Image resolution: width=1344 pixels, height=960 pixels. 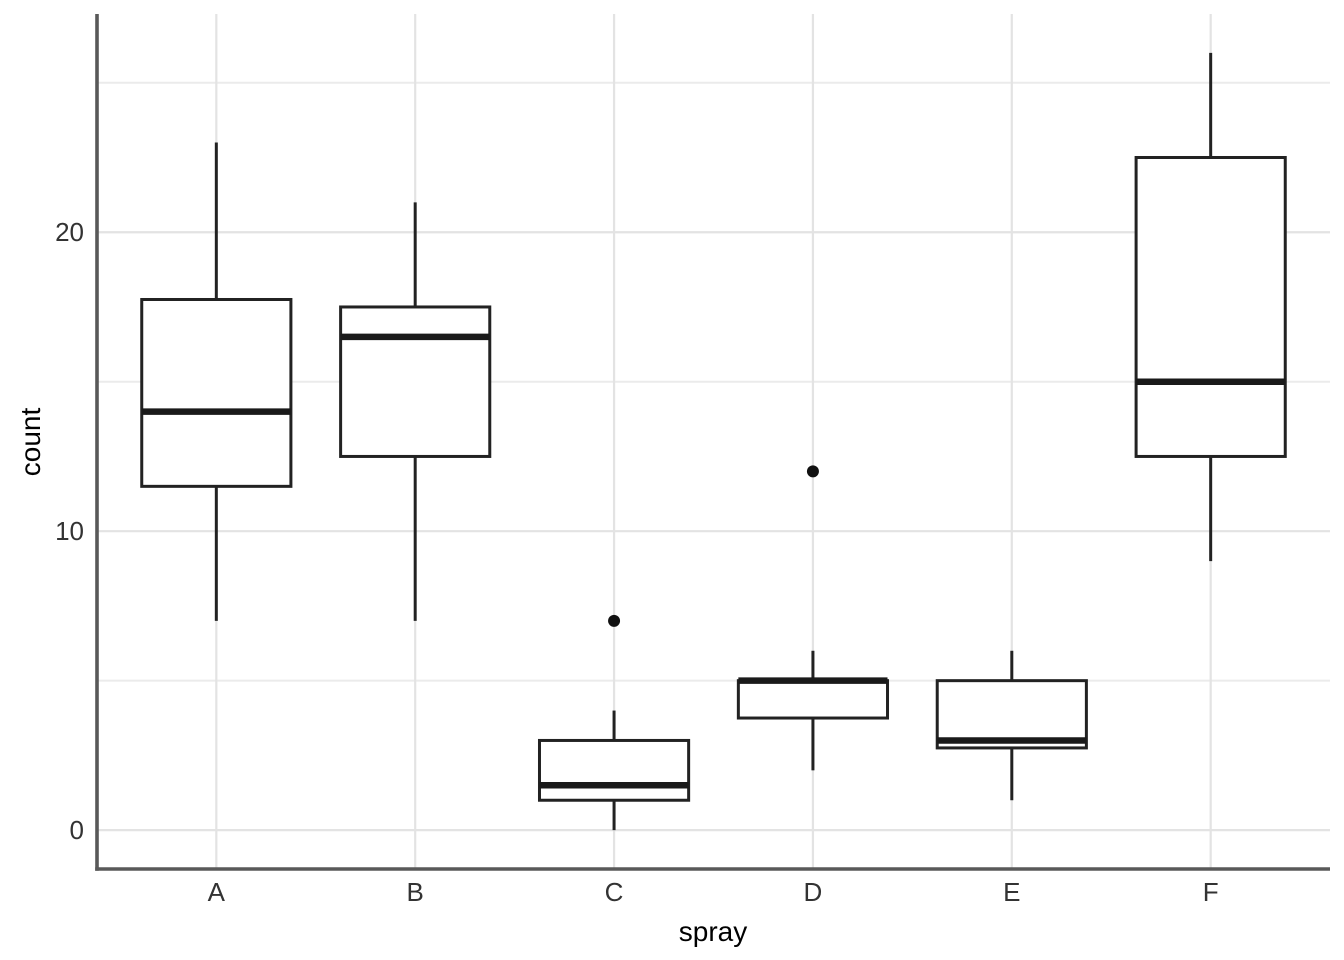 What do you see at coordinates (1011, 714) in the screenshot?
I see `box-iqr-E` at bounding box center [1011, 714].